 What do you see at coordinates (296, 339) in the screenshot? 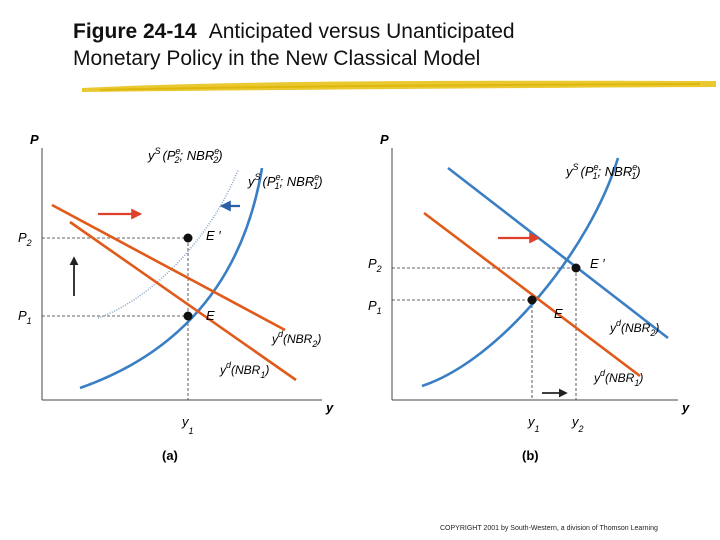
I see `panel-a-demand-nbr2-label: yd(NBR2)` at bounding box center [296, 339].